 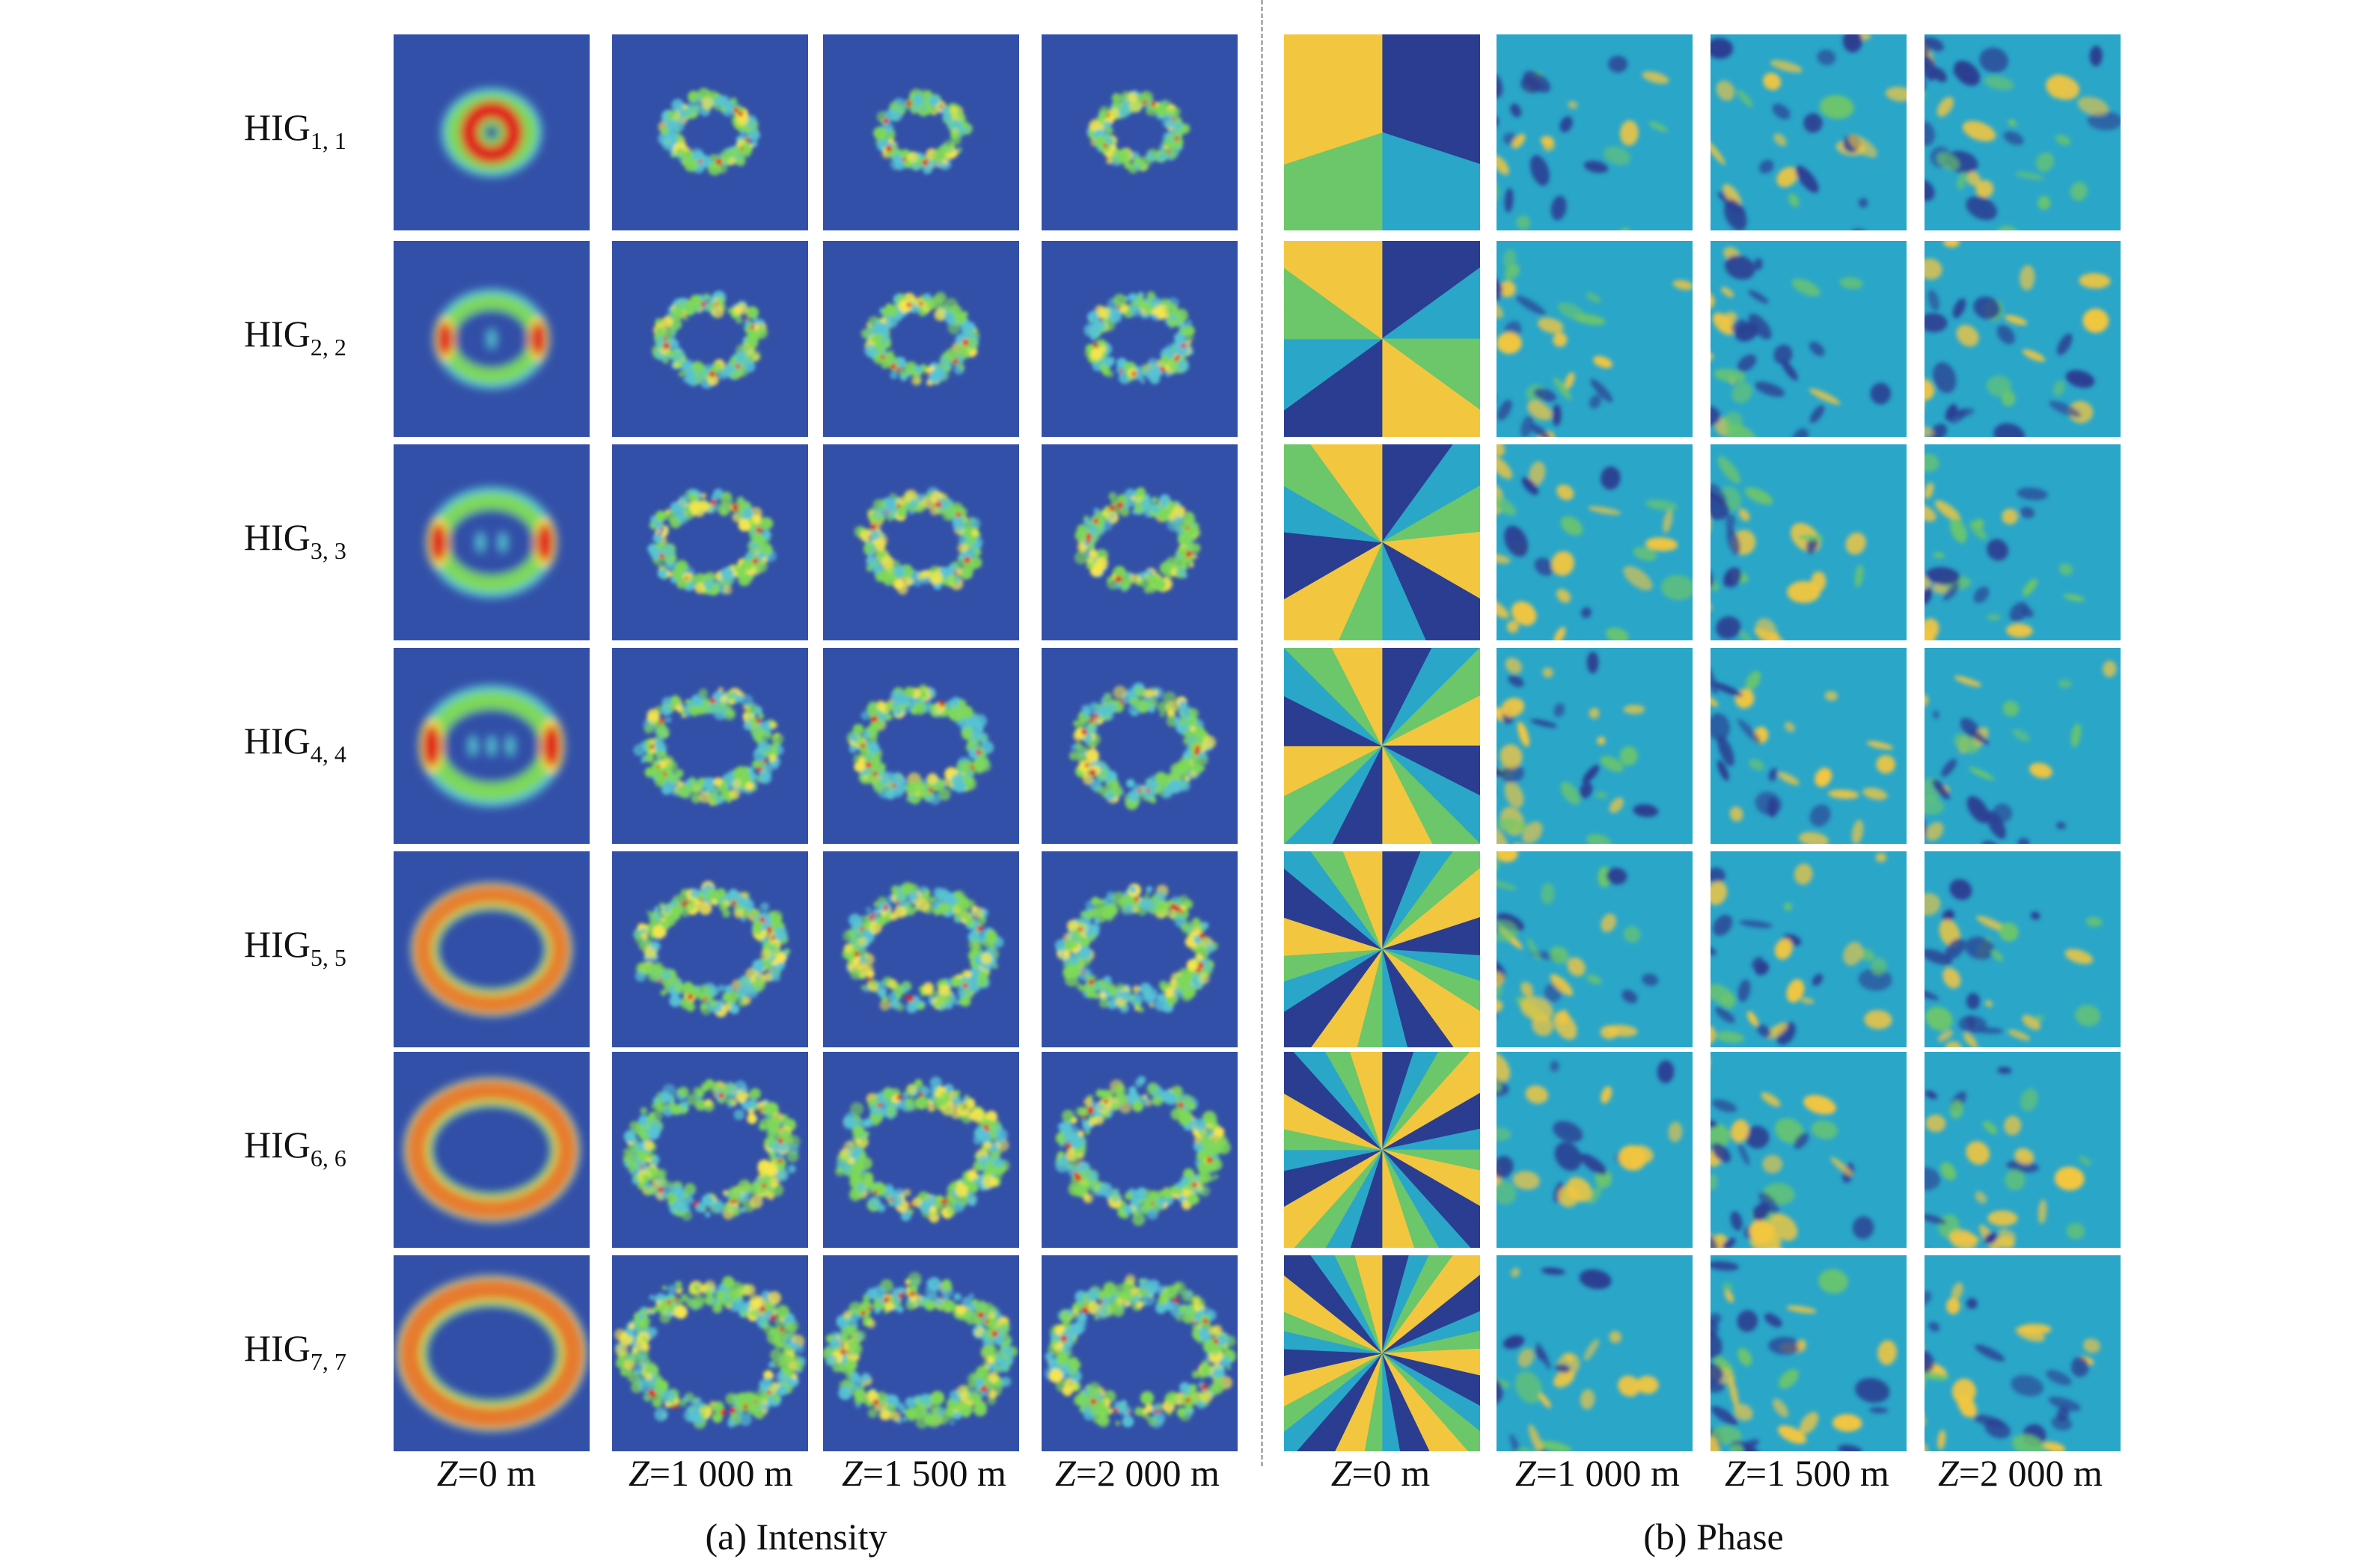 I want to click on column-label: Z=2 000 m, so click(x=1137, y=1473).